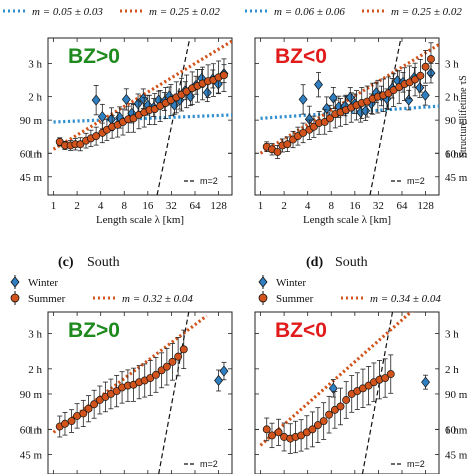  What do you see at coordinates (353, 12) in the screenshot?
I see `legend-top-right: m = 0.06 ± 0.06 m = 0.25 ± 0.02` at bounding box center [353, 12].